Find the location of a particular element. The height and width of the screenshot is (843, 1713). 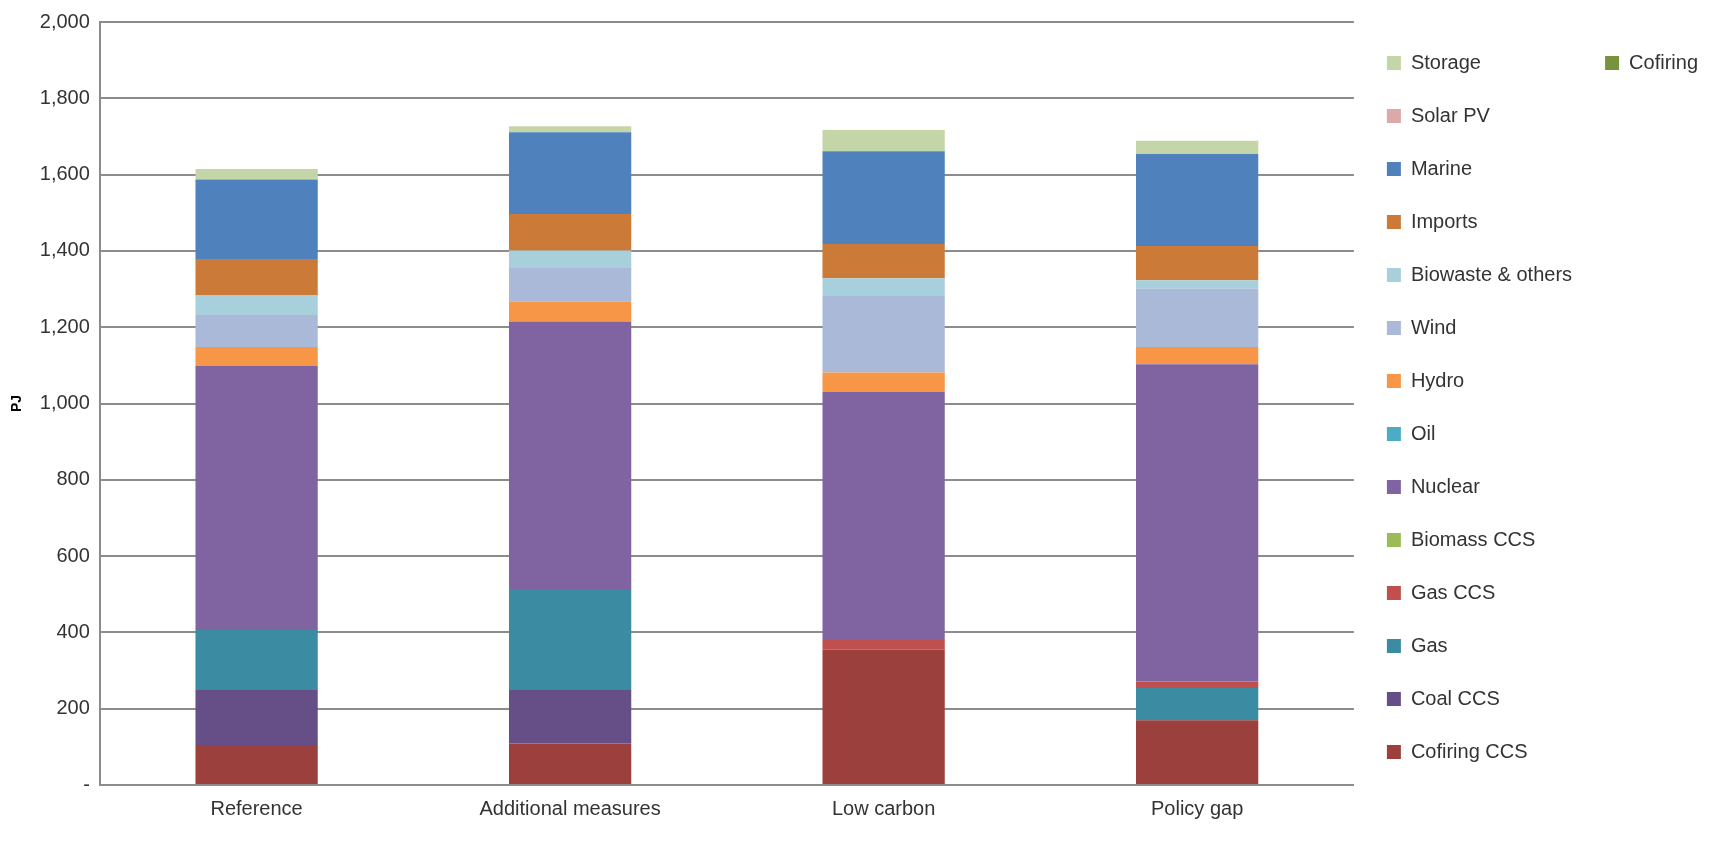

y-tick-label: 400 is located at coordinates (73, 630).